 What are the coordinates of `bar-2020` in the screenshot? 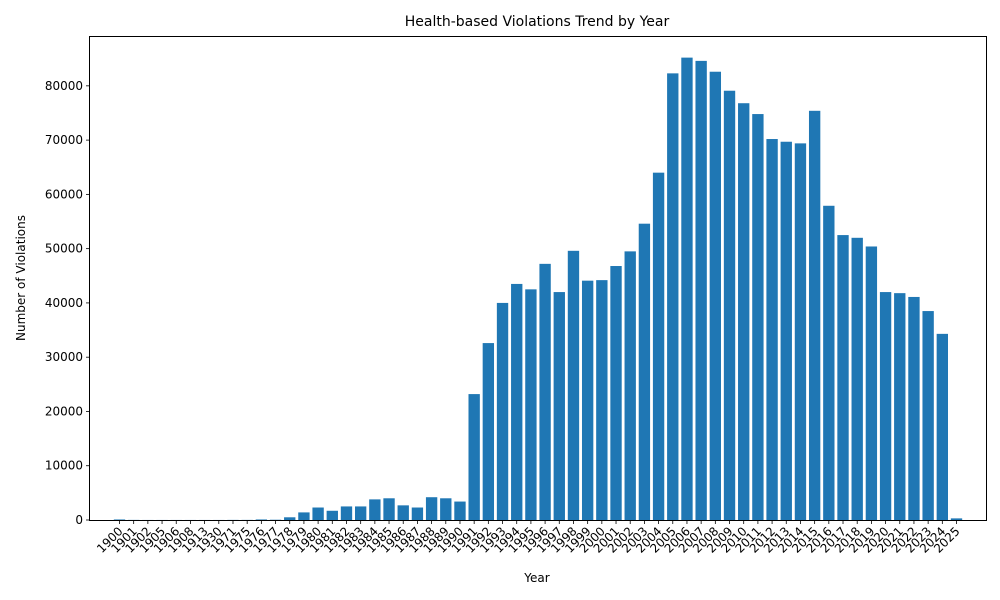 It's located at (885, 406).